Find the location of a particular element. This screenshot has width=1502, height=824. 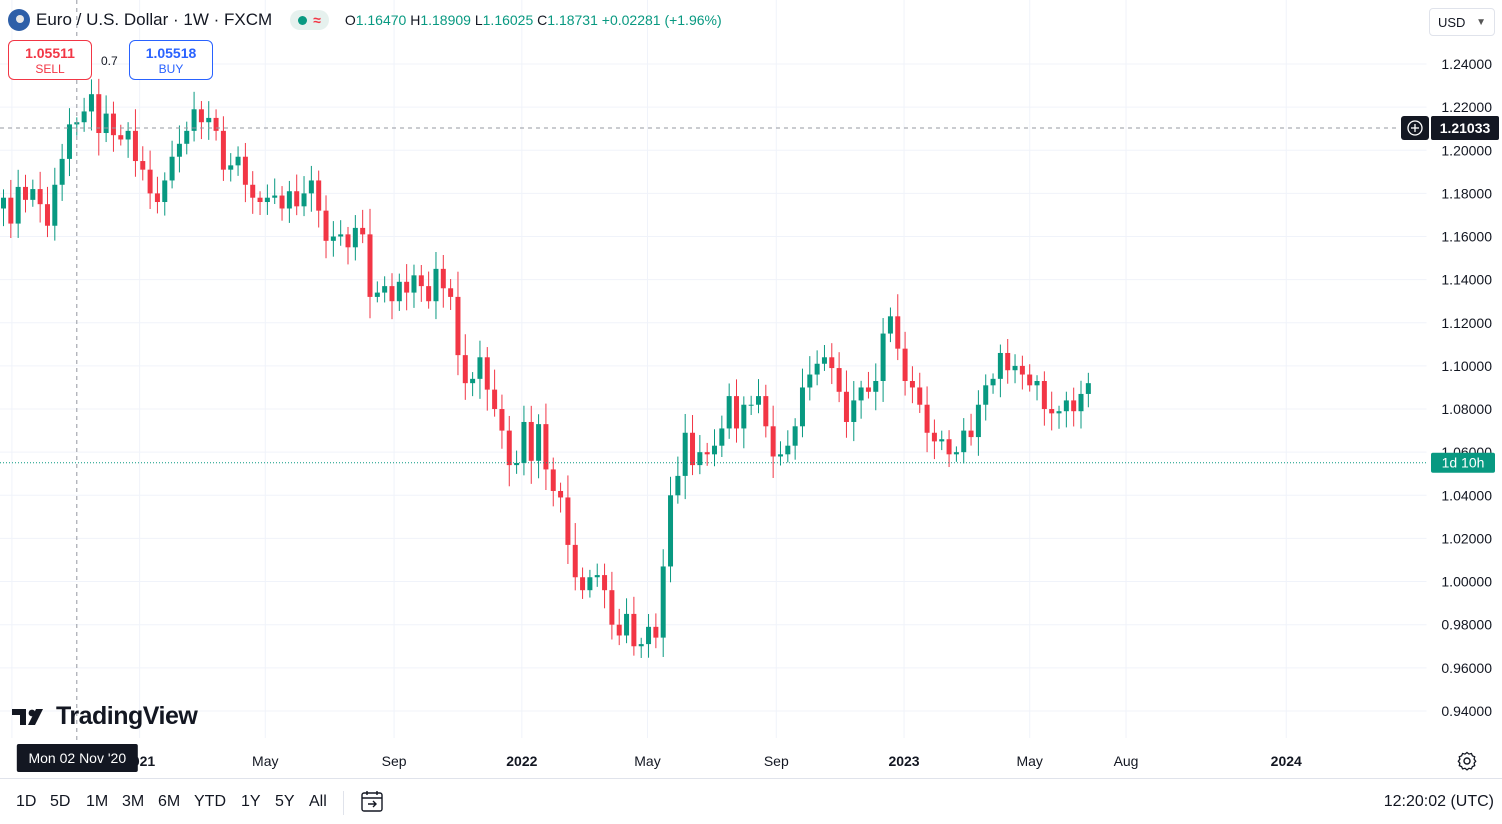

ohlc-change: +0.02281 (+1.96%) is located at coordinates (661, 20).